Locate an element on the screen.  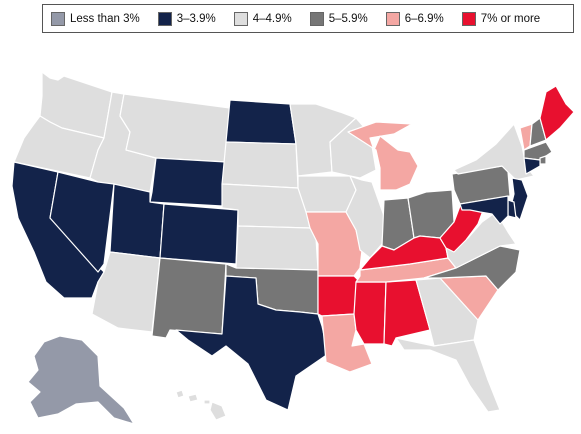
state-FL is located at coordinates (448, 375).